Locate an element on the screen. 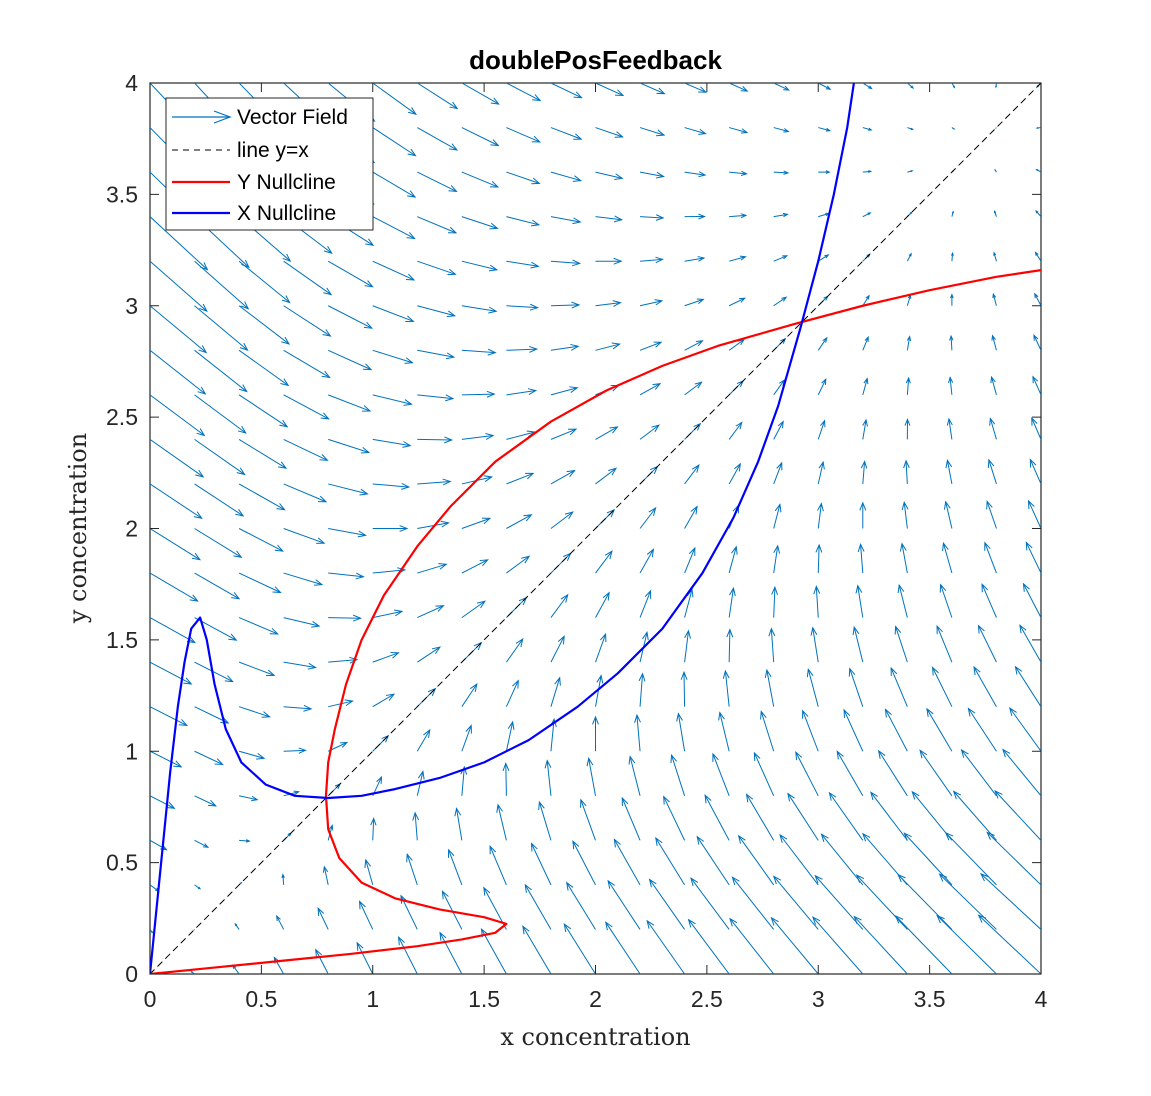 This screenshot has height=1096, width=1151. legend-item-vector-field: Vector Field is located at coordinates (260, 117).